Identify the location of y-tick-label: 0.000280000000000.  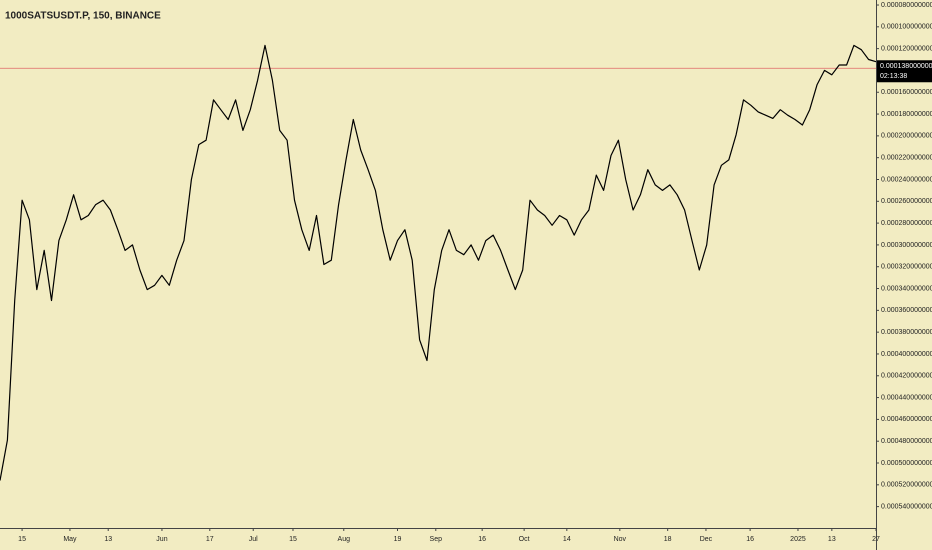
(906, 223).